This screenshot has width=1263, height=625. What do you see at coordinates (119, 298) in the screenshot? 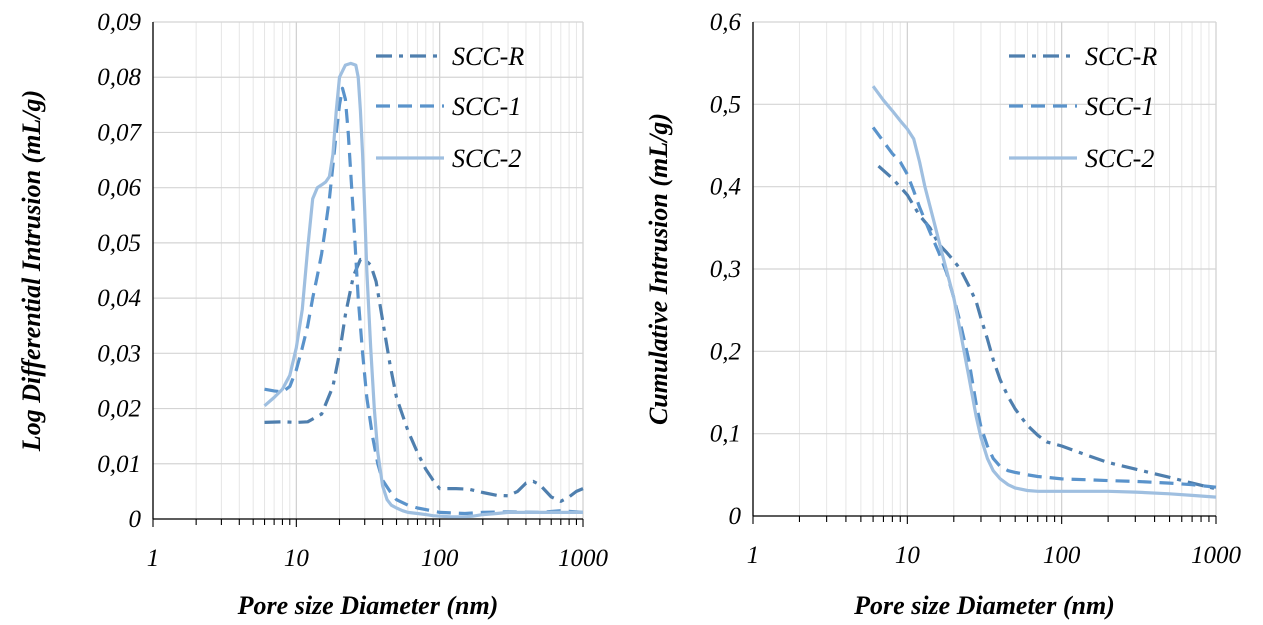
I see `y-tick-label: 0,04` at bounding box center [119, 298].